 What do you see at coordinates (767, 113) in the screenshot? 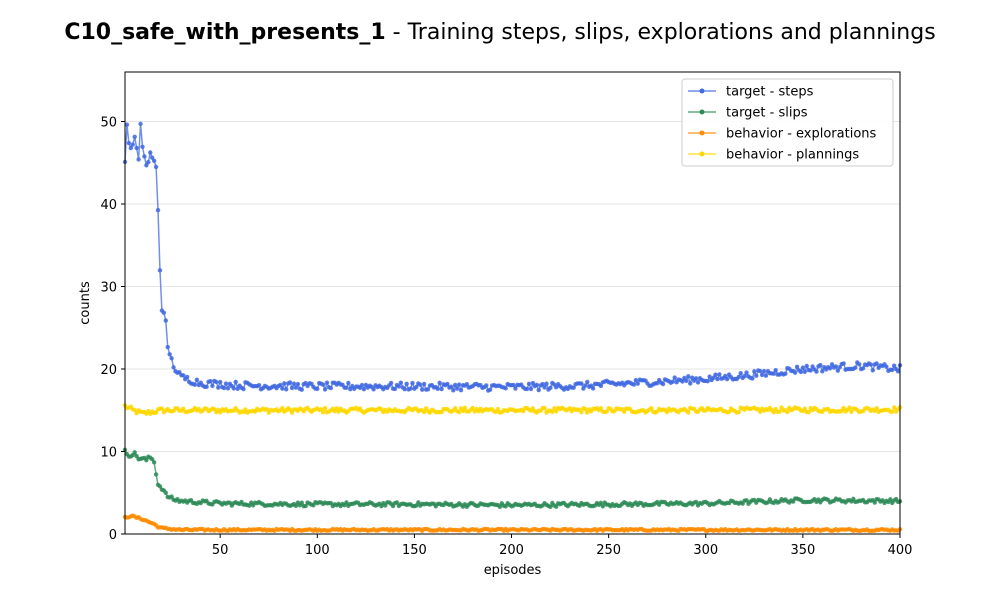
I see `legend-label: target - slips` at bounding box center [767, 113].